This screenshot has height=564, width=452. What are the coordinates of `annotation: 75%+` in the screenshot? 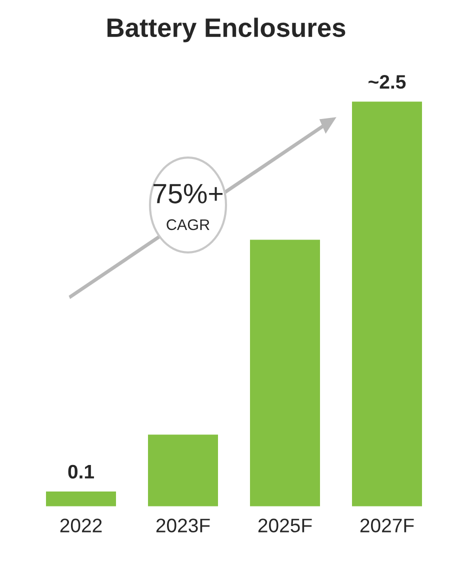 It's located at (188, 194).